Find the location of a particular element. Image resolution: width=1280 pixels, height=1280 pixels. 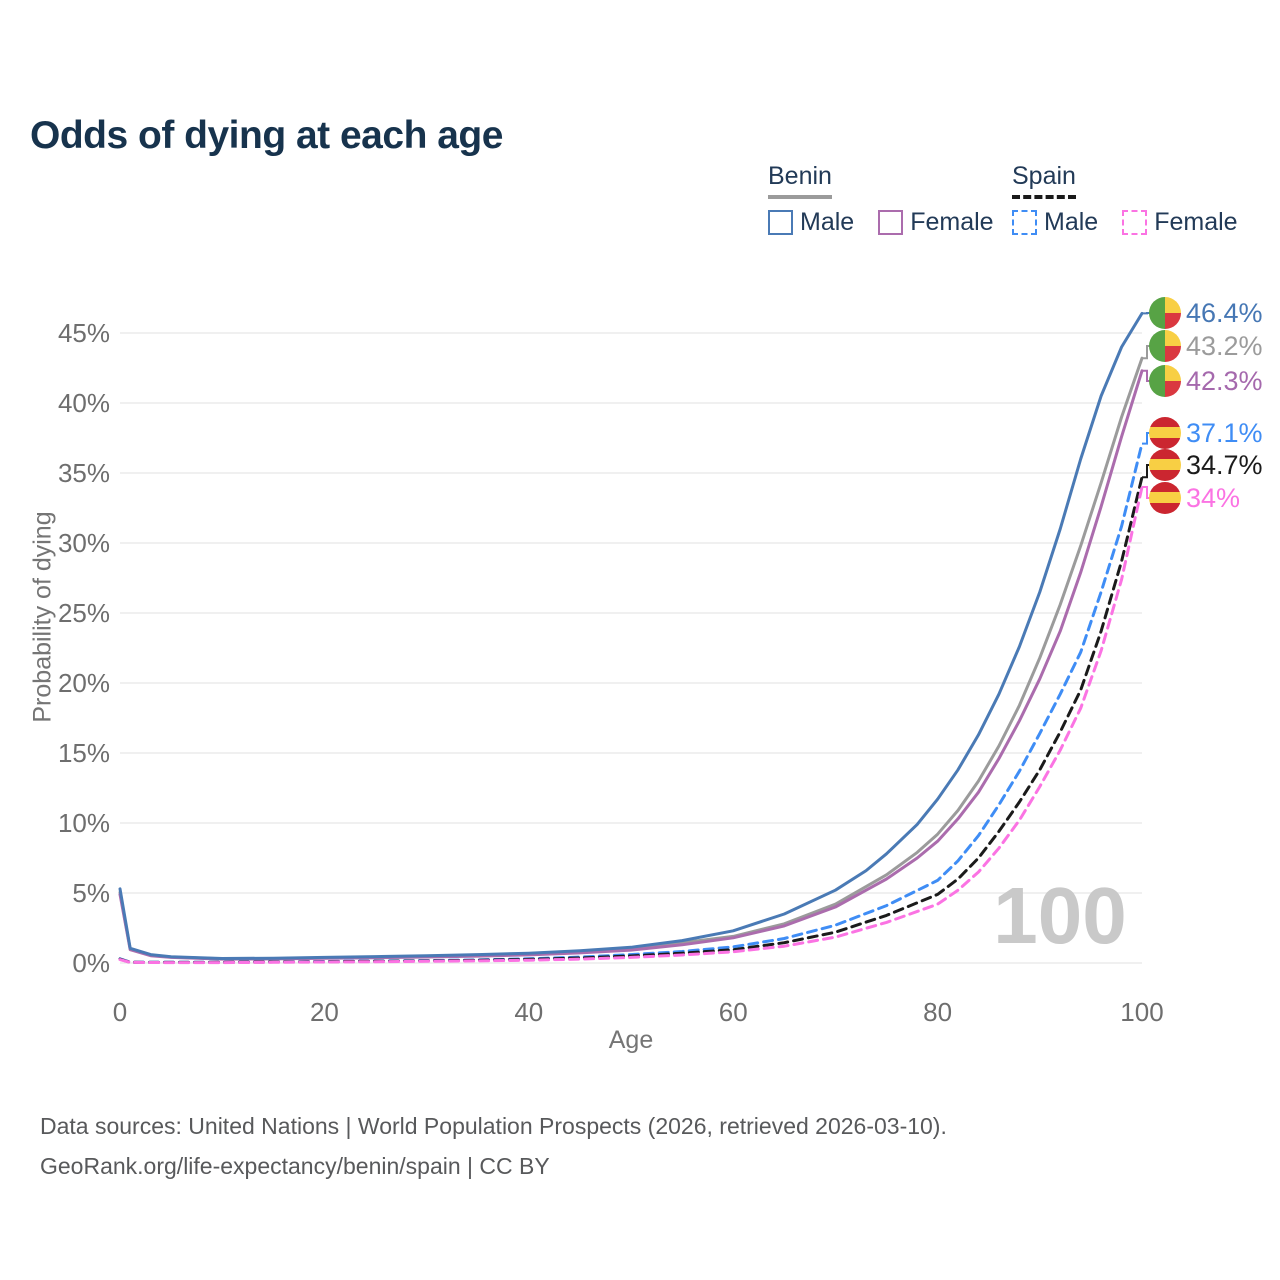

end-label-benin-female: 42.3% is located at coordinates (1206, 381).